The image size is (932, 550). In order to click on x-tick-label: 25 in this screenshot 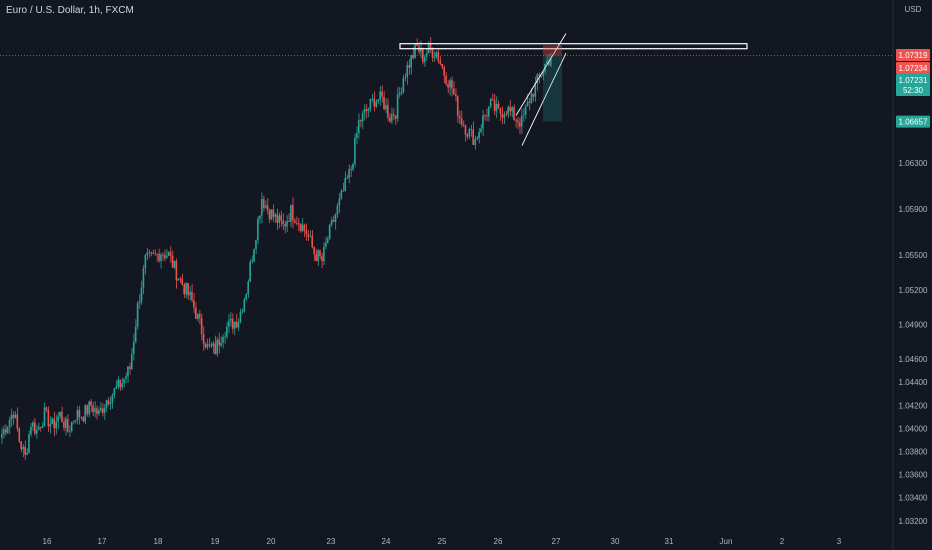, I will do `click(442, 541)`.